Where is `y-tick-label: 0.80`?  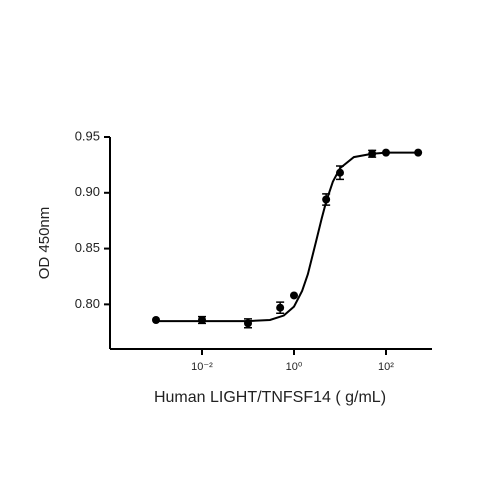
y-tick-label: 0.80 is located at coordinates (87, 303).